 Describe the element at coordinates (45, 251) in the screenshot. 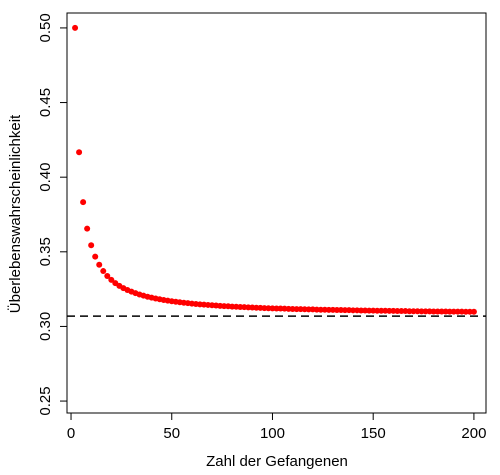

I see `y-tick-label: 0.35` at that location.